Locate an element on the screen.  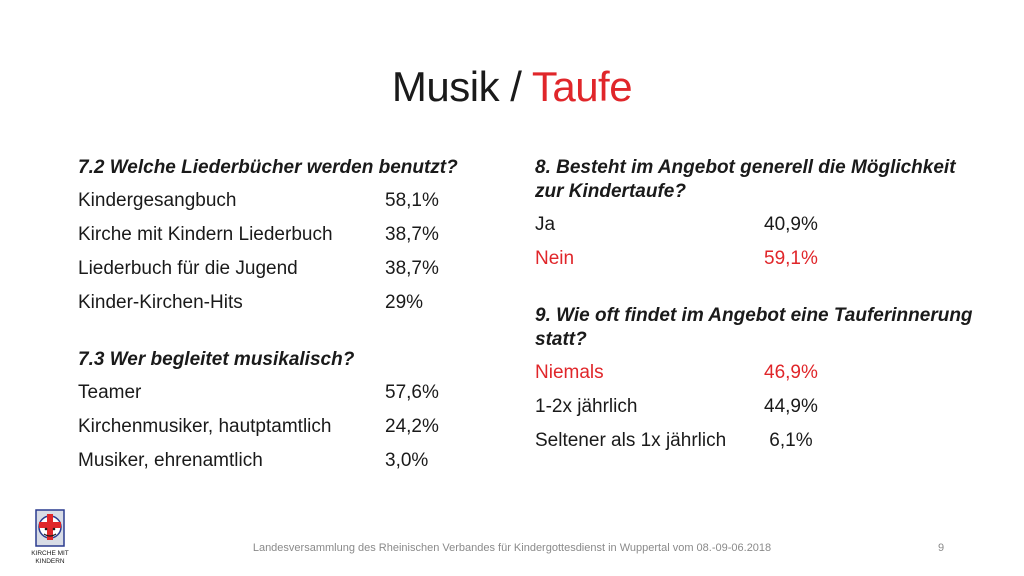
answer-label: Nein is located at coordinates (555, 258).